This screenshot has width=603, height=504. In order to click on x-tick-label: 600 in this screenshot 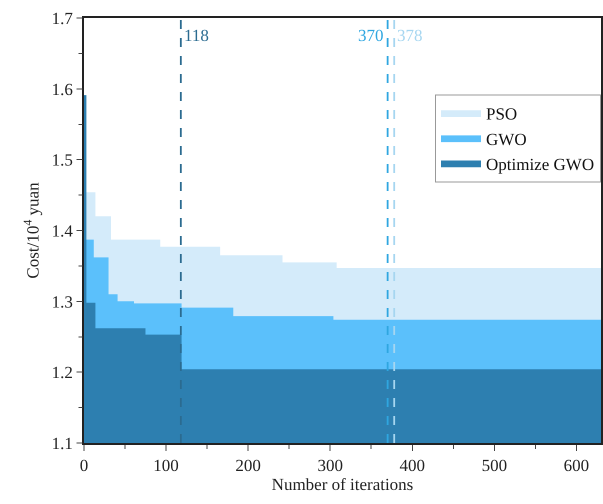, I will do `click(577, 466)`.